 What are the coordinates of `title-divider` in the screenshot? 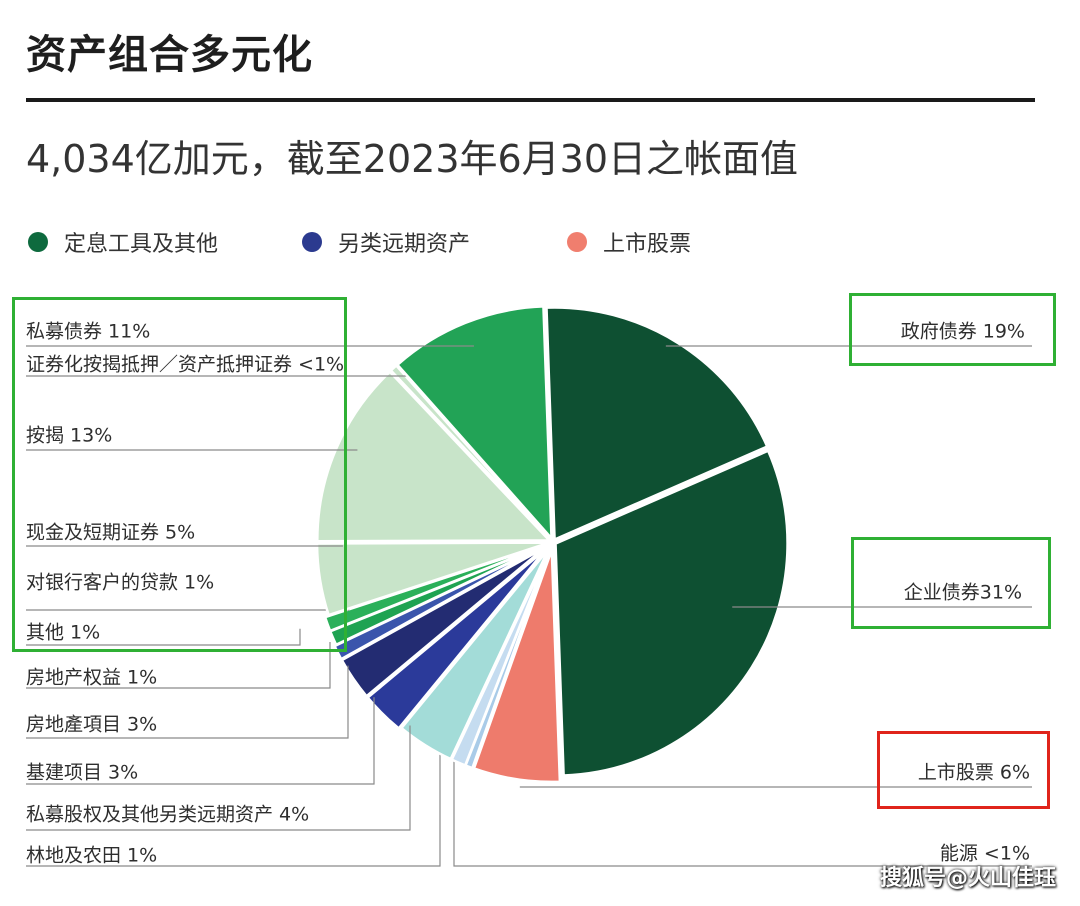 It's located at (530, 100).